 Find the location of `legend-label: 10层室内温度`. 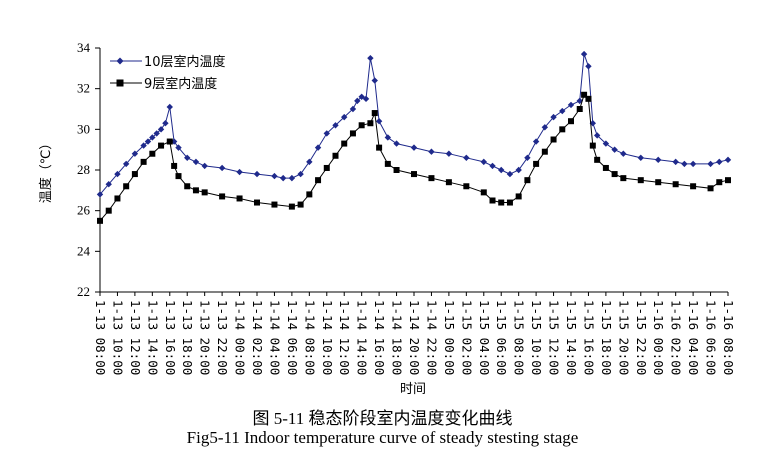

legend-label: 10层室内温度 is located at coordinates (185, 62).